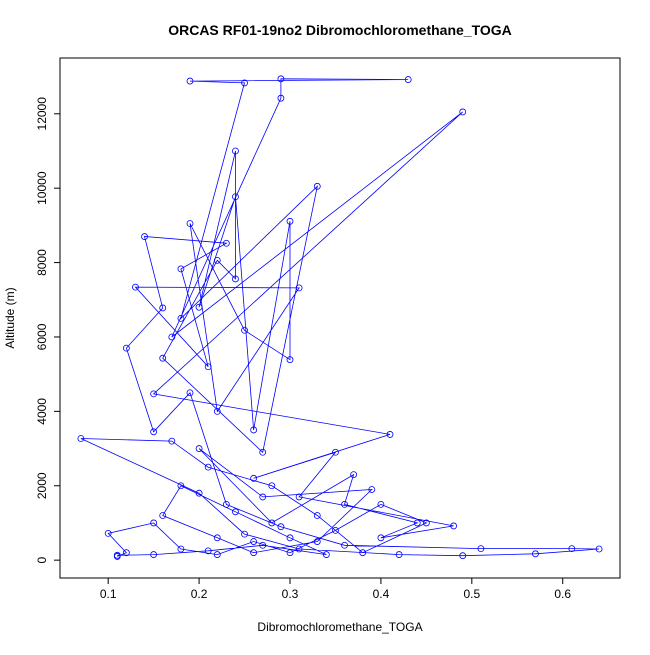 The height and width of the screenshot is (655, 650). Describe the element at coordinates (42, 262) in the screenshot. I see `y-tick-label: 8000` at that location.